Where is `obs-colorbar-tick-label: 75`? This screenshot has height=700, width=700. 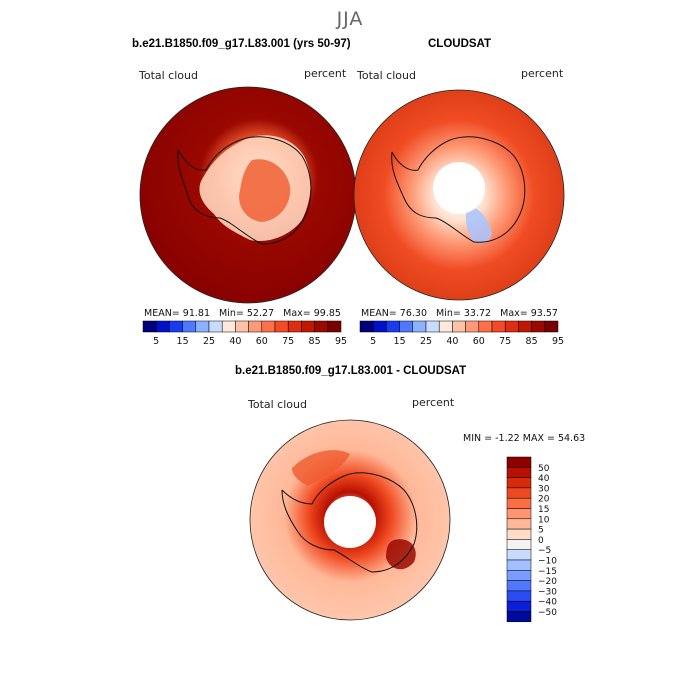 obs-colorbar-tick-label: 75 is located at coordinates (505, 341).